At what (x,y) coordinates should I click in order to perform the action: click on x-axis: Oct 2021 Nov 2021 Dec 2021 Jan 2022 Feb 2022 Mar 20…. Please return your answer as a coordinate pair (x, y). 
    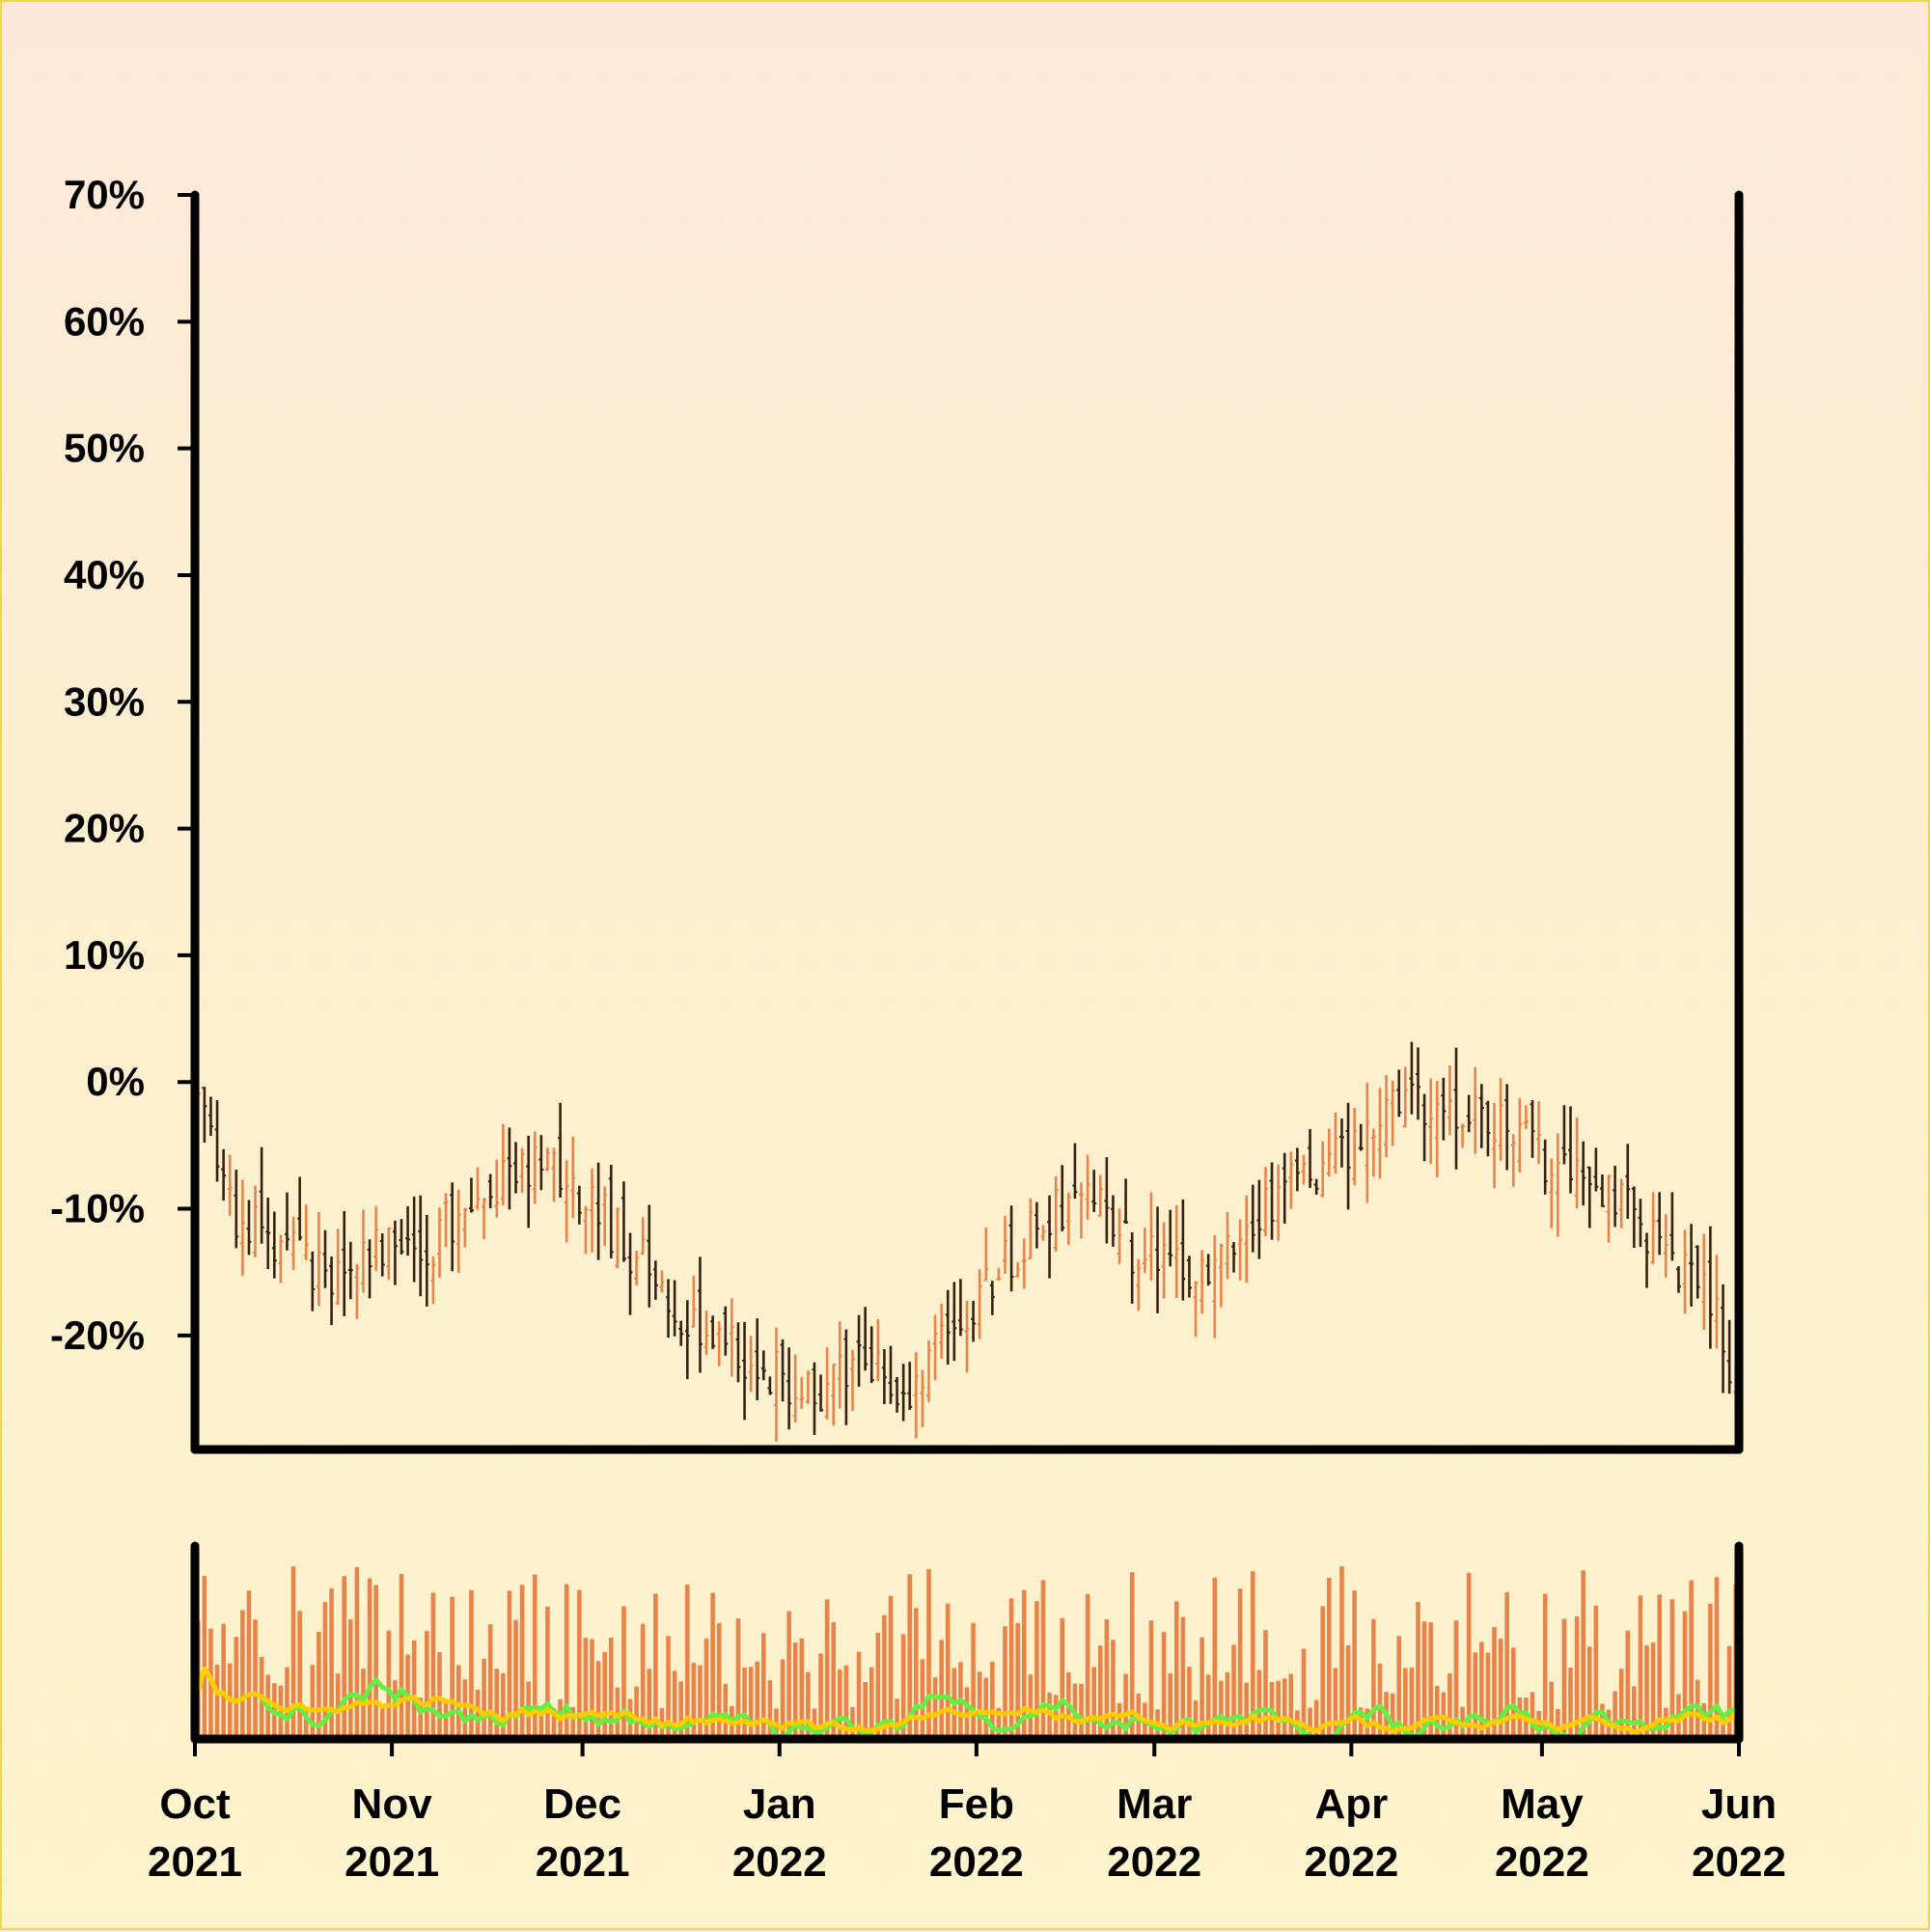
    Looking at the image, I should click on (967, 1812).